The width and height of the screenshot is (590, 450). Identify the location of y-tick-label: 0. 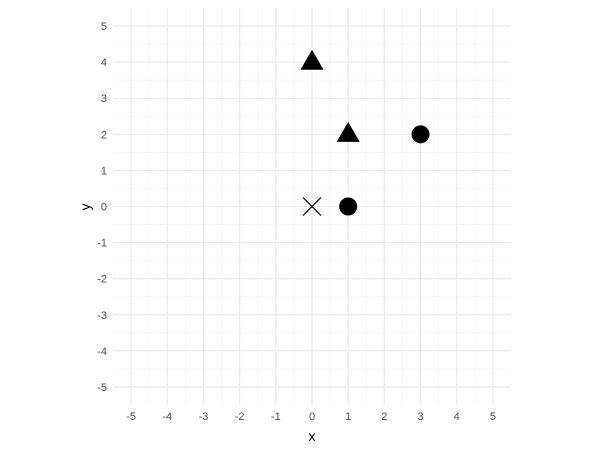
(104, 208).